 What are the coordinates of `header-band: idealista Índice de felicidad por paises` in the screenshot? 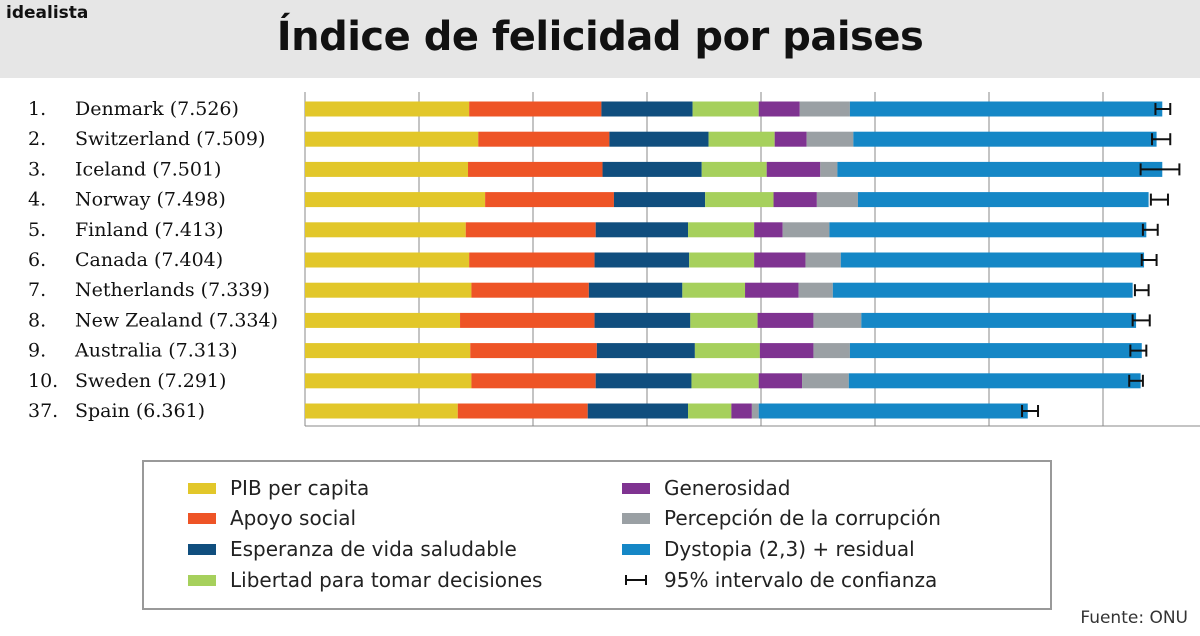 It's located at (600, 39).